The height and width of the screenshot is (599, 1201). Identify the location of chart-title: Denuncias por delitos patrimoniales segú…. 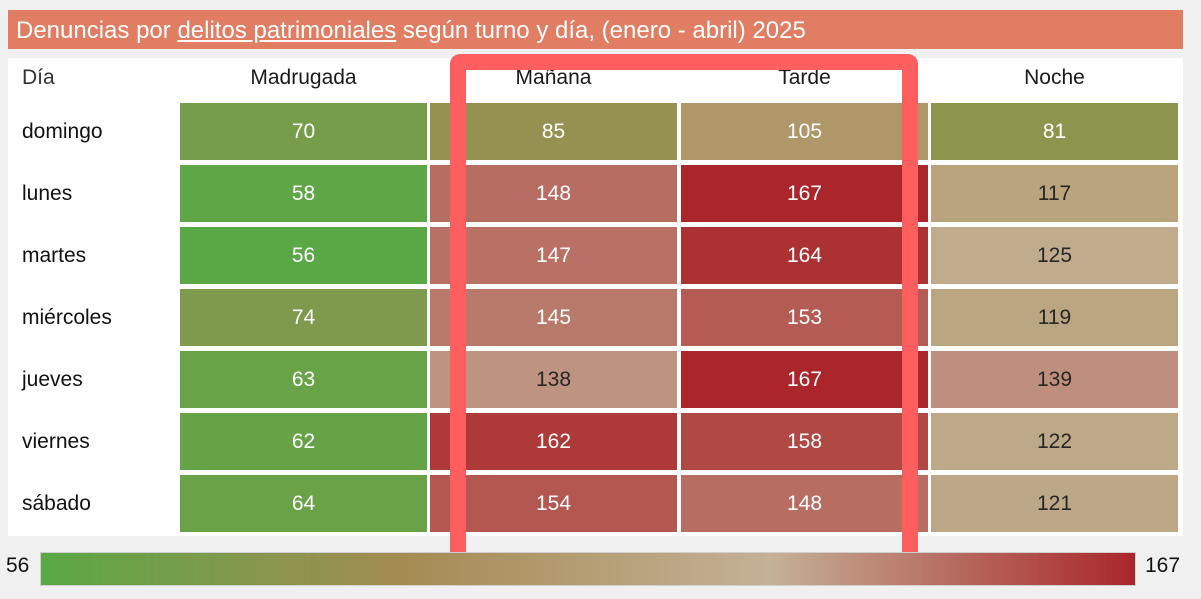
(595, 29).